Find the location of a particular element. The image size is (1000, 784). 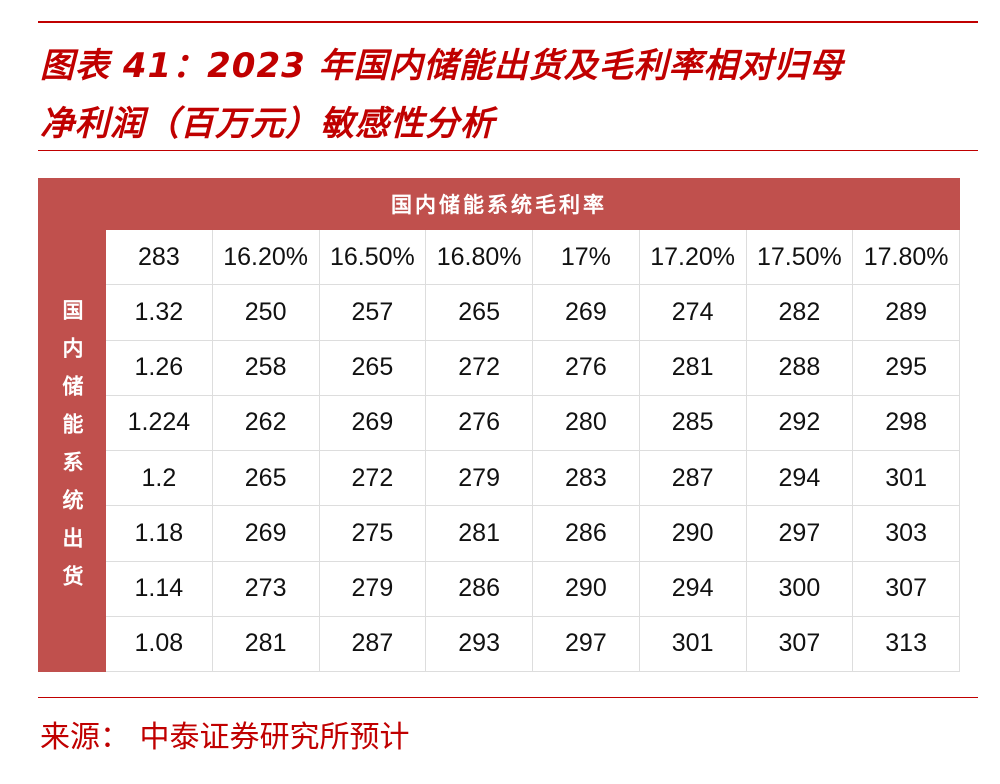

table-cell: 257 is located at coordinates (373, 313).